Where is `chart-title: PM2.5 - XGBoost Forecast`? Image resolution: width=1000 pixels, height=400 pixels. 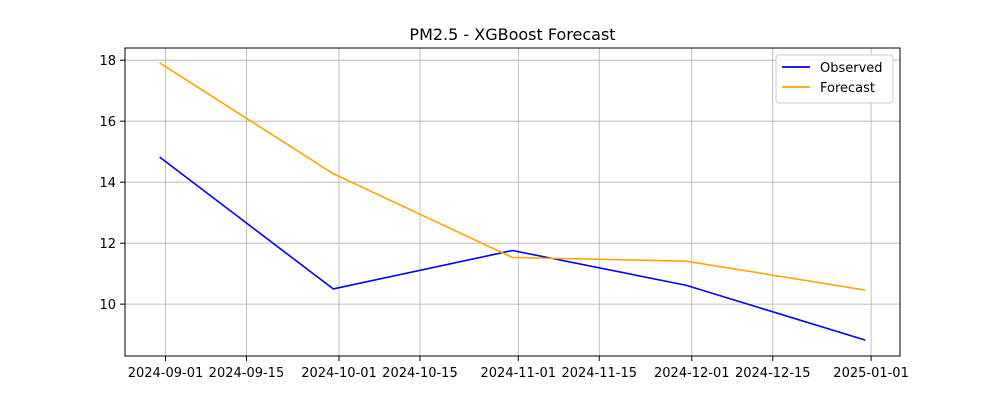 chart-title: PM2.5 - XGBoost Forecast is located at coordinates (512, 34).